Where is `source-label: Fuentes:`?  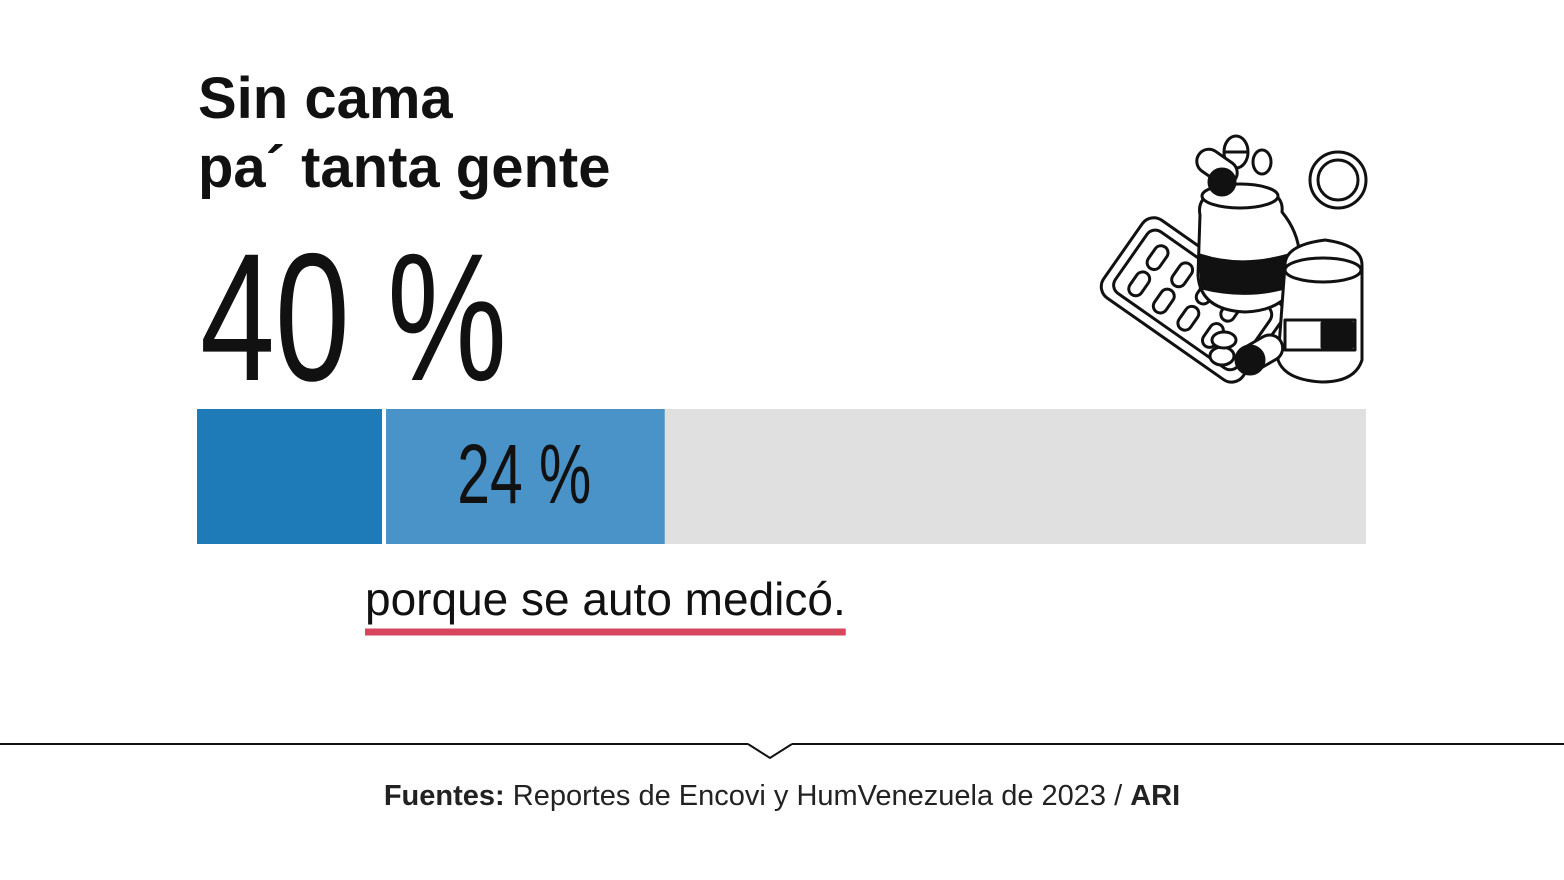
source-label: Fuentes: is located at coordinates (444, 796).